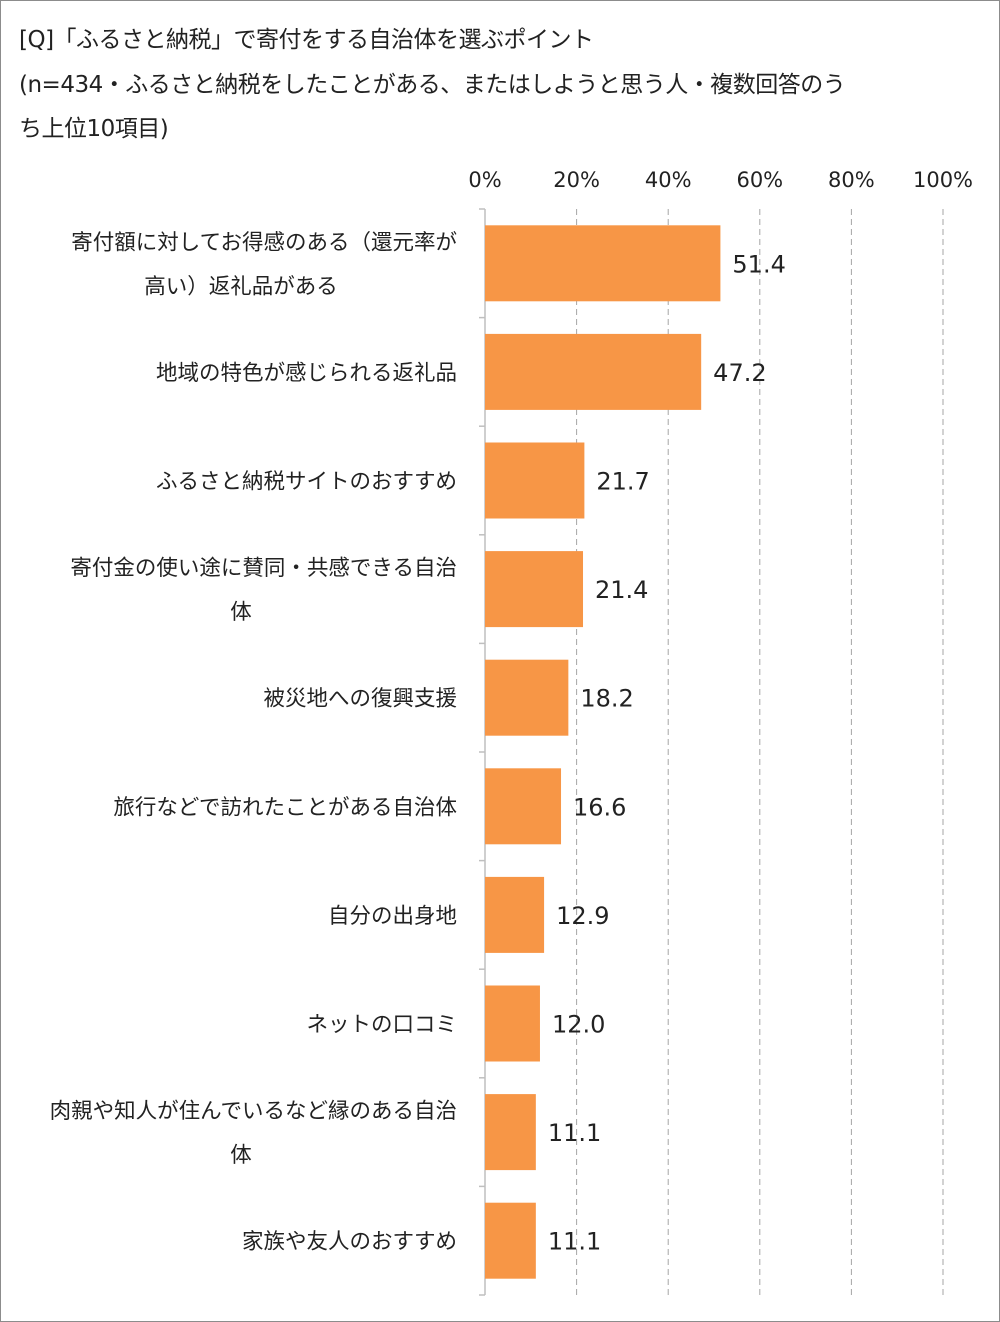  I want to click on category-label: 寄付金の使い途に賛同・共感できる自治, so click(263, 568).